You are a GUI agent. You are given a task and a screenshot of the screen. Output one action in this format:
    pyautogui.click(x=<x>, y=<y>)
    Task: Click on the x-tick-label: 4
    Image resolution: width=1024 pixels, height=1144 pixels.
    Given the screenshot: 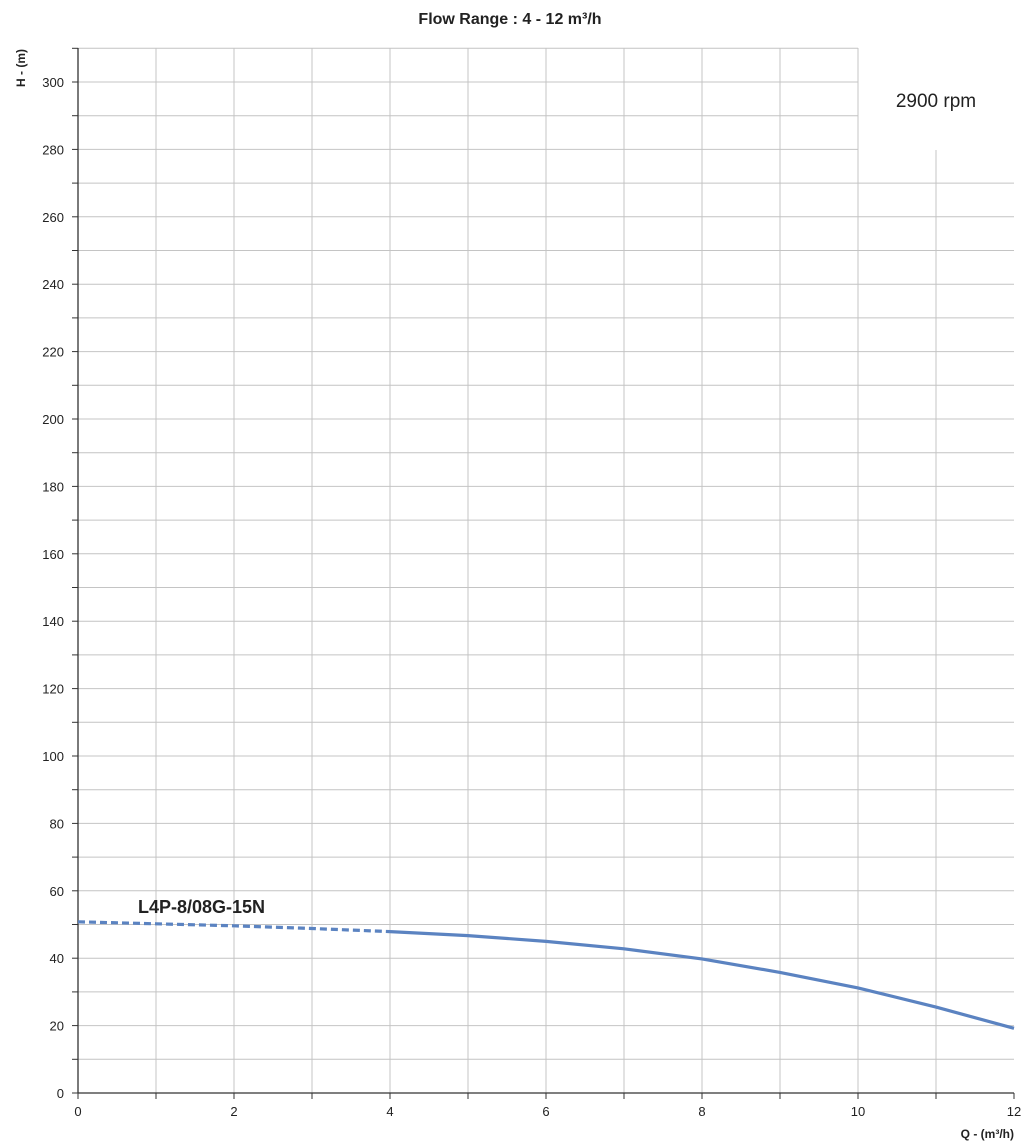 What is the action you would take?
    pyautogui.click(x=389, y=1111)
    